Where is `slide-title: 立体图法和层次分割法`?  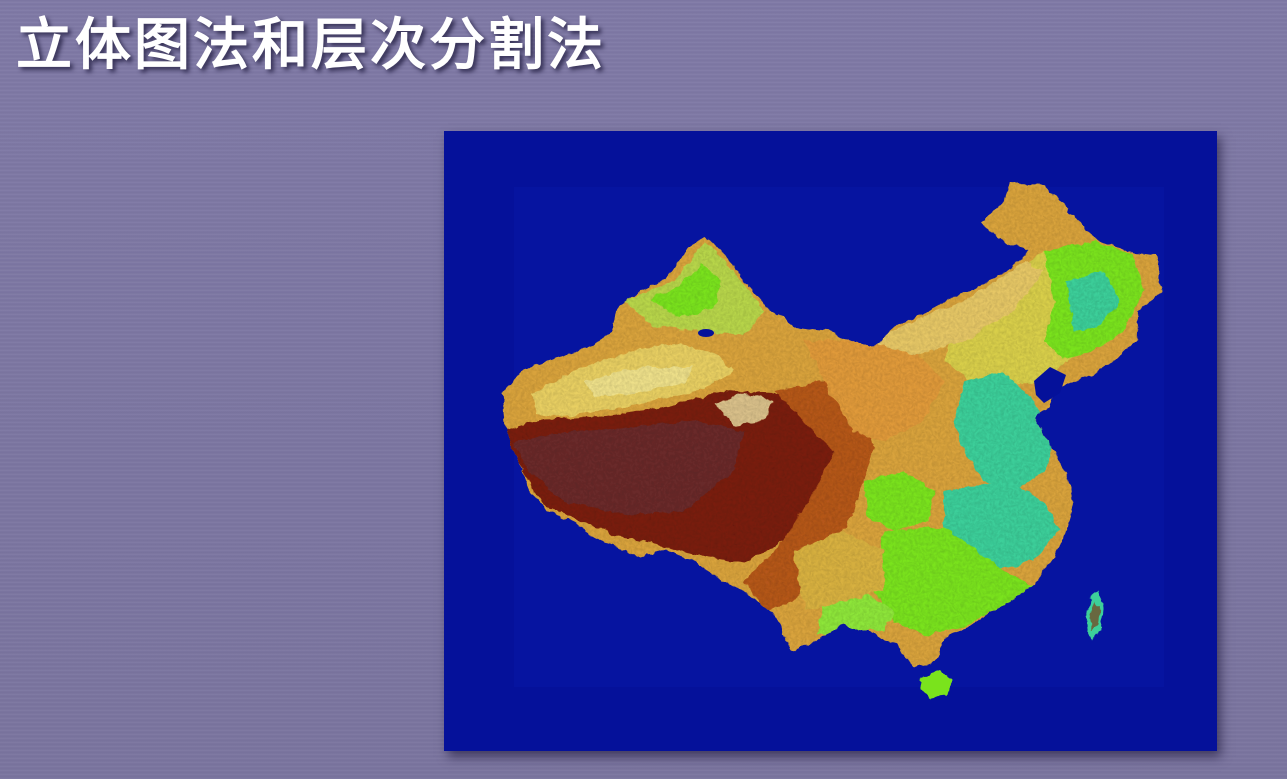
slide-title: 立体图法和层次分割法 is located at coordinates (311, 45).